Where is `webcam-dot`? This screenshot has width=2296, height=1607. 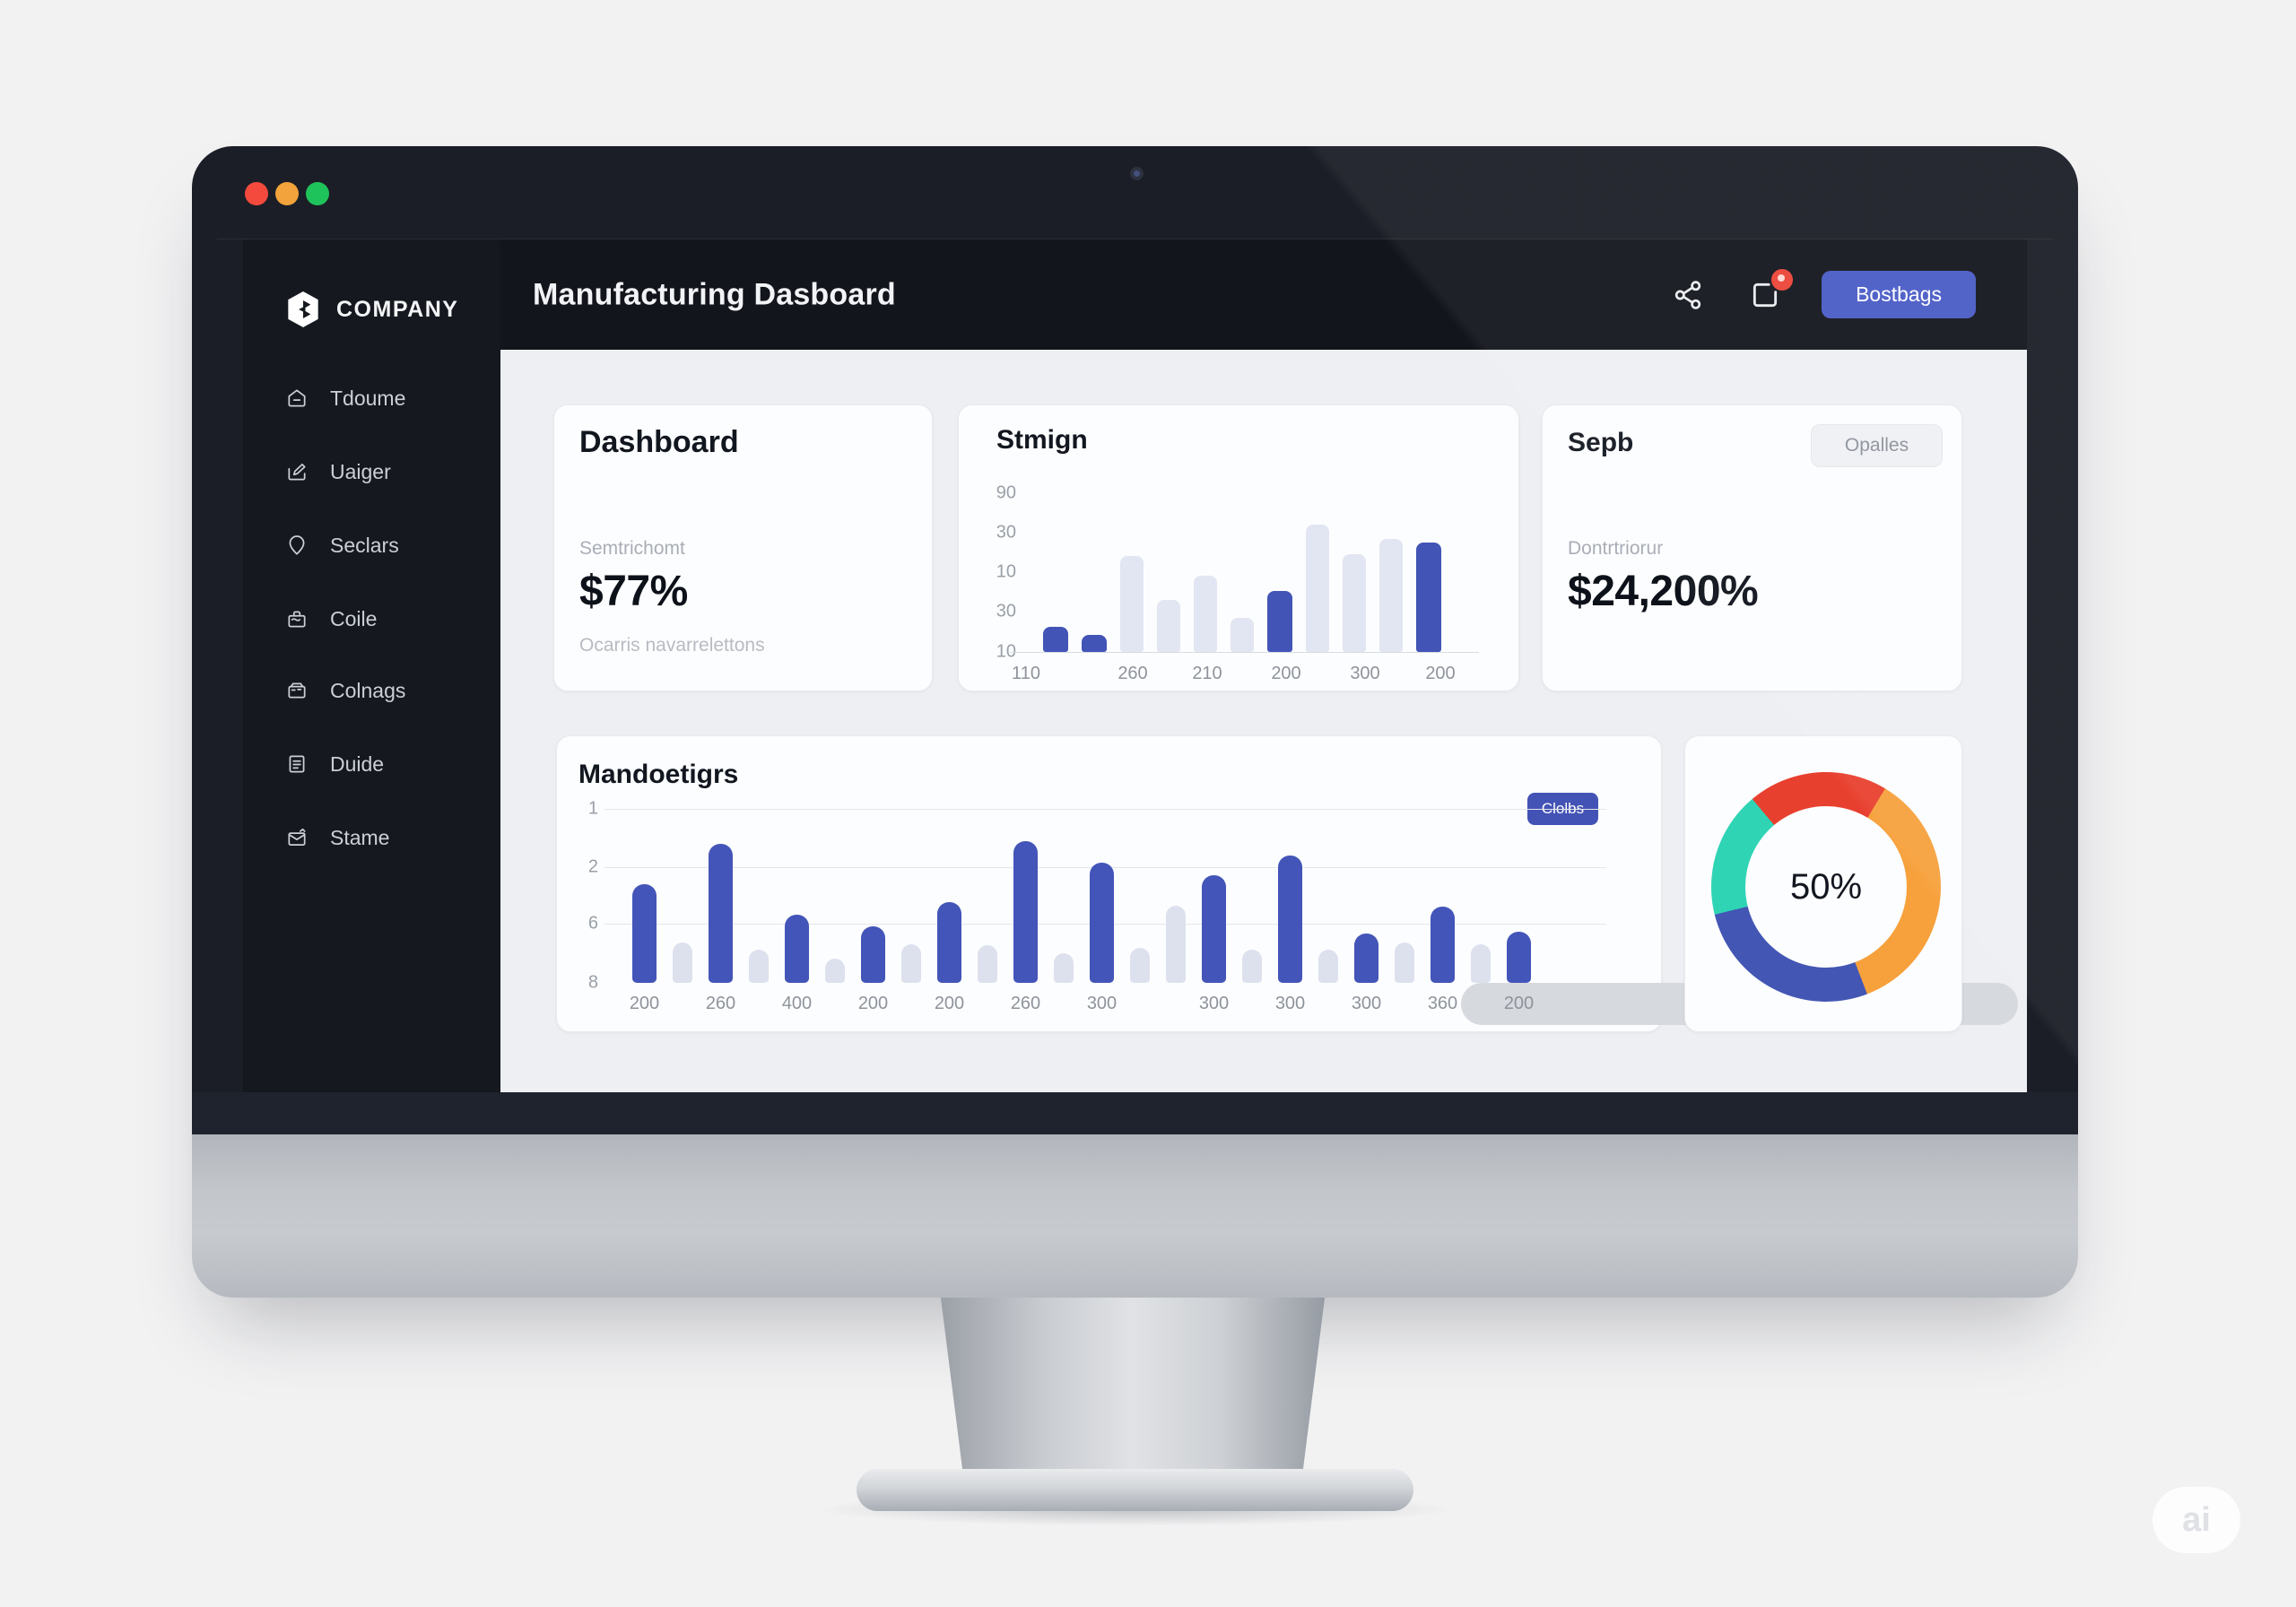
webcam-dot is located at coordinates (1137, 173).